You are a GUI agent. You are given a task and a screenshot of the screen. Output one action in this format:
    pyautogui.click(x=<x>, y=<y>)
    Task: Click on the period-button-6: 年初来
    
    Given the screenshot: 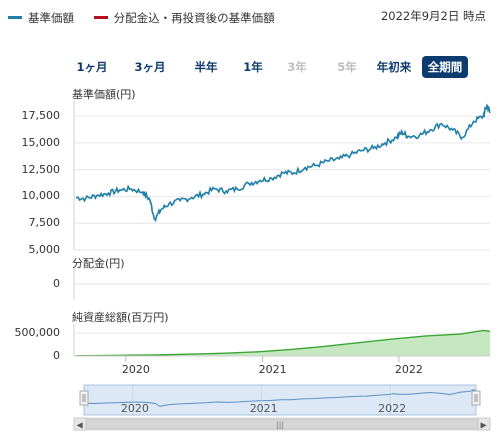 What is the action you would take?
    pyautogui.click(x=394, y=67)
    